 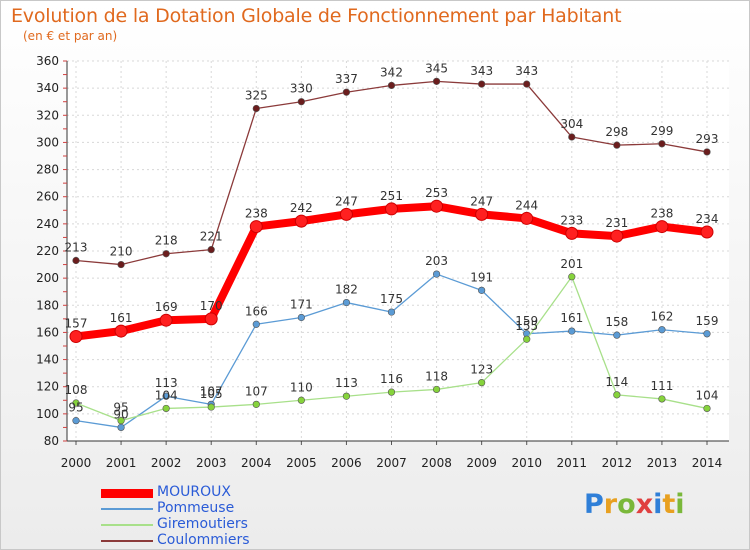 I want to click on x-tick-label: 2013, so click(x=662, y=463).